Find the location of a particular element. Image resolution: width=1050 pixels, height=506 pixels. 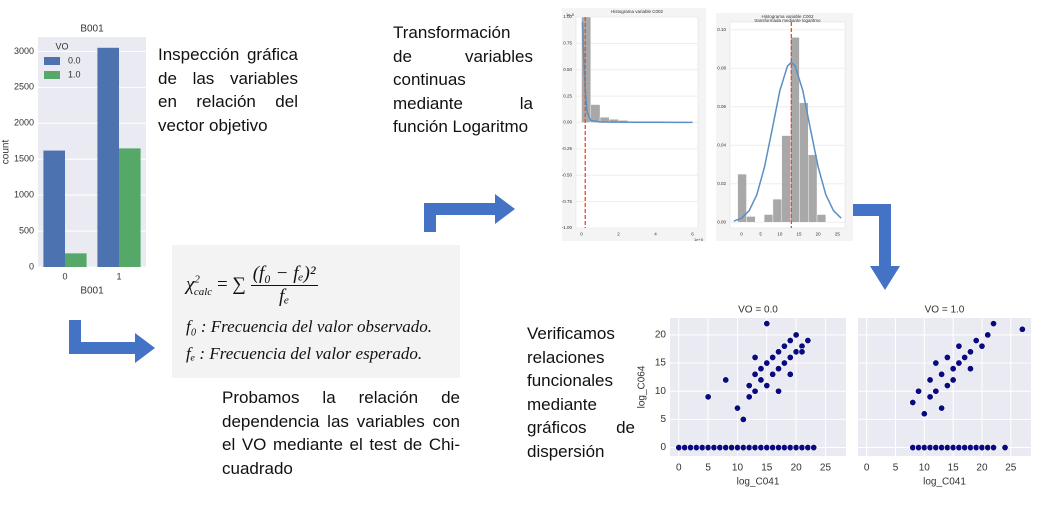

y-tick-label: 3000 is located at coordinates (24, 51).